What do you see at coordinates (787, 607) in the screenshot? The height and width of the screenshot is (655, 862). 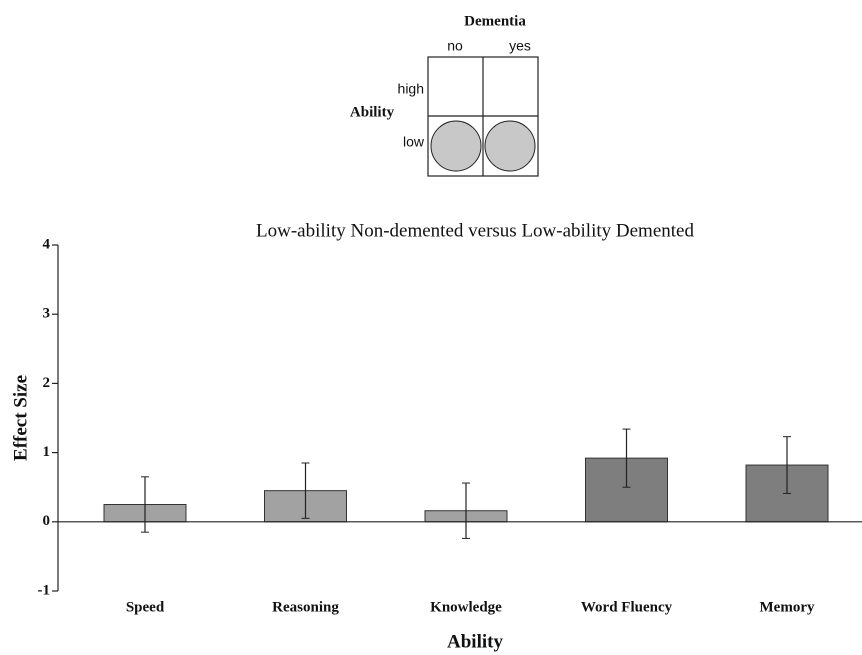 I see `x-tick-label: Memory` at bounding box center [787, 607].